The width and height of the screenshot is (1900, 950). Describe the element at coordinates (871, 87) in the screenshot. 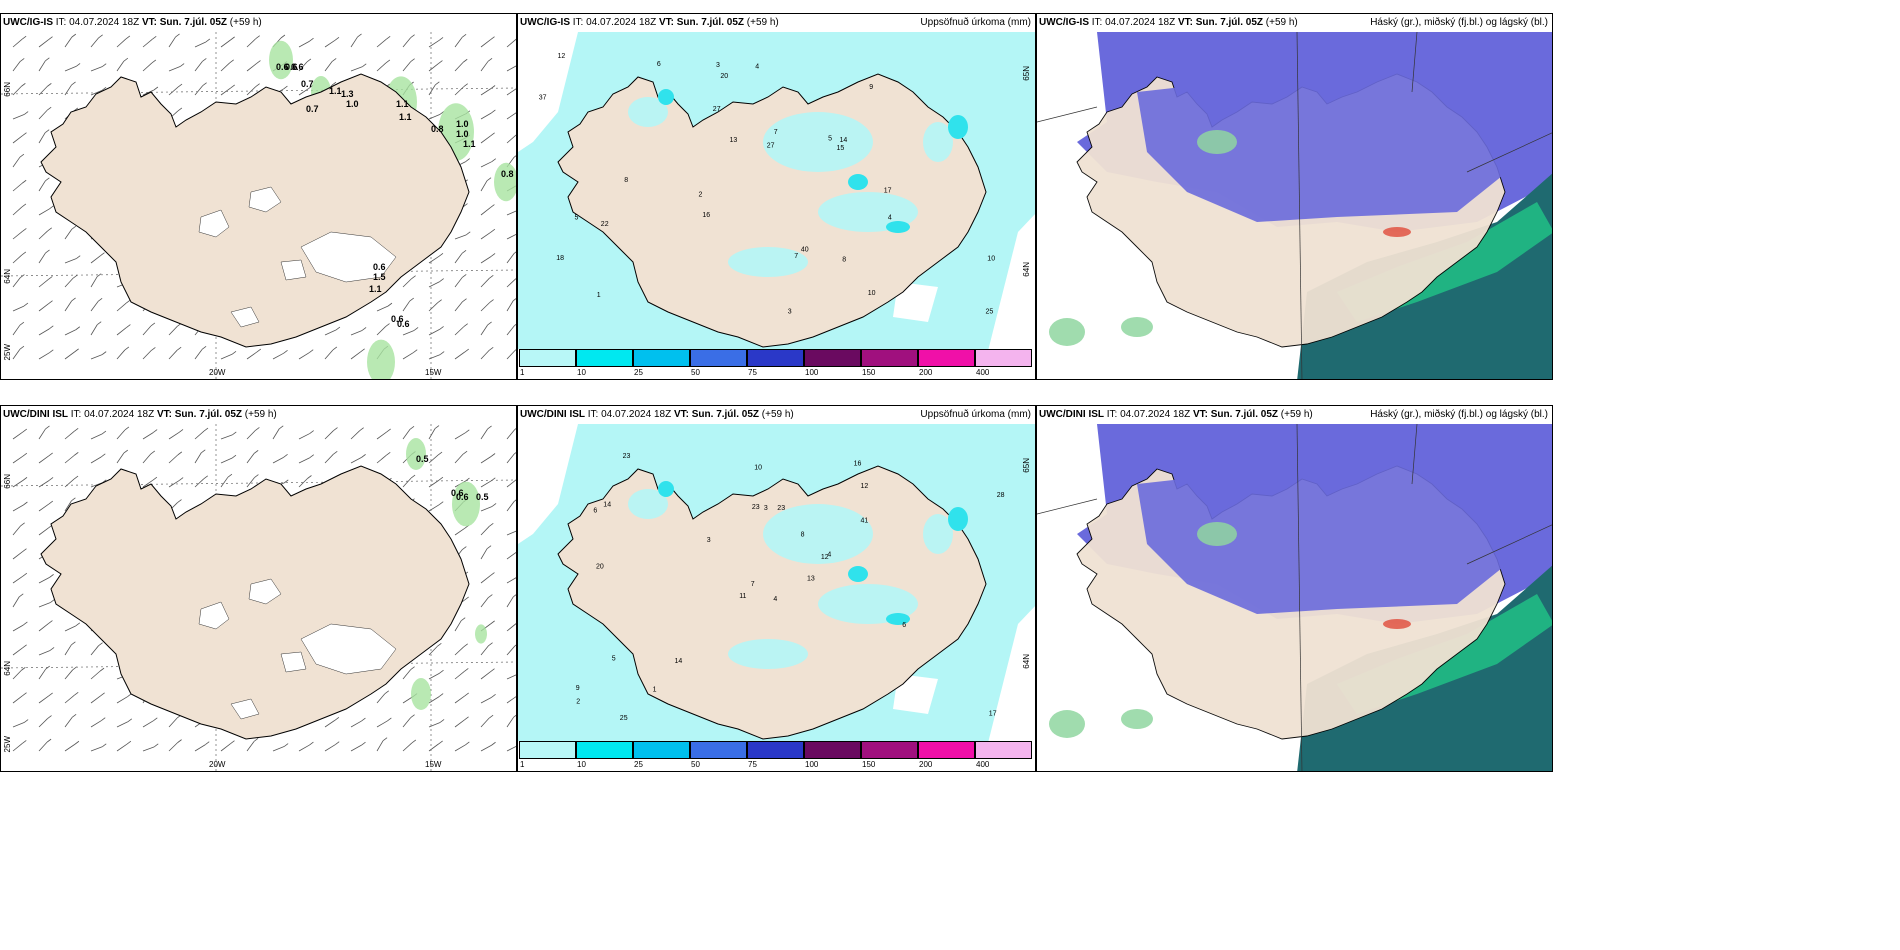

I see `precip-value-label: 9` at that location.